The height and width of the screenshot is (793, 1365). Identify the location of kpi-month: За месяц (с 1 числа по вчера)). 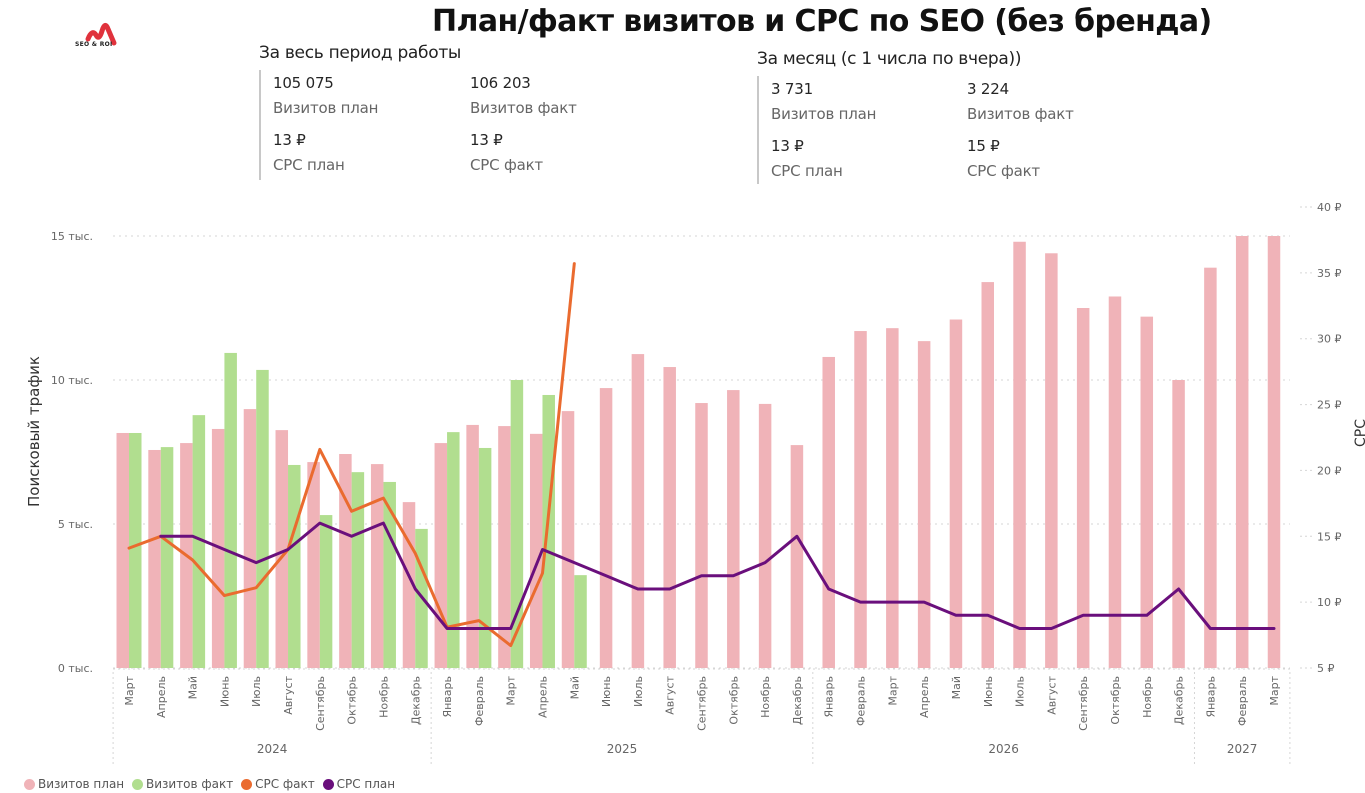
(889, 59).